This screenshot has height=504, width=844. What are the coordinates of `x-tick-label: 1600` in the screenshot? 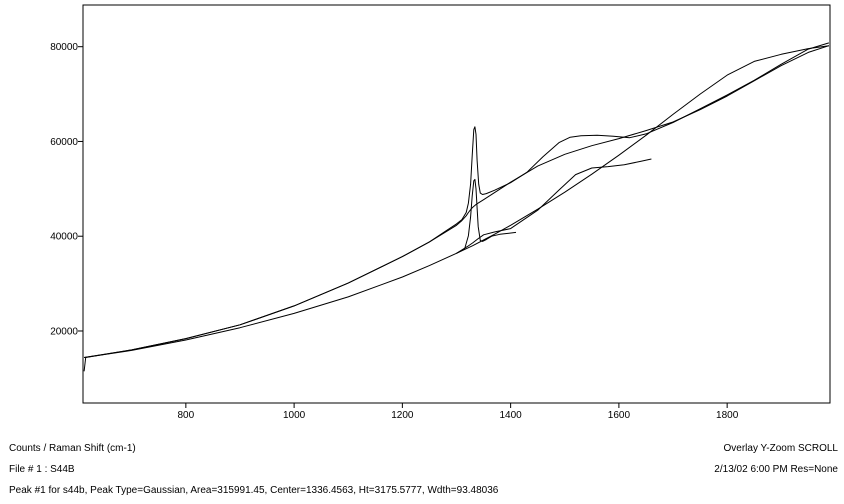 It's located at (619, 415).